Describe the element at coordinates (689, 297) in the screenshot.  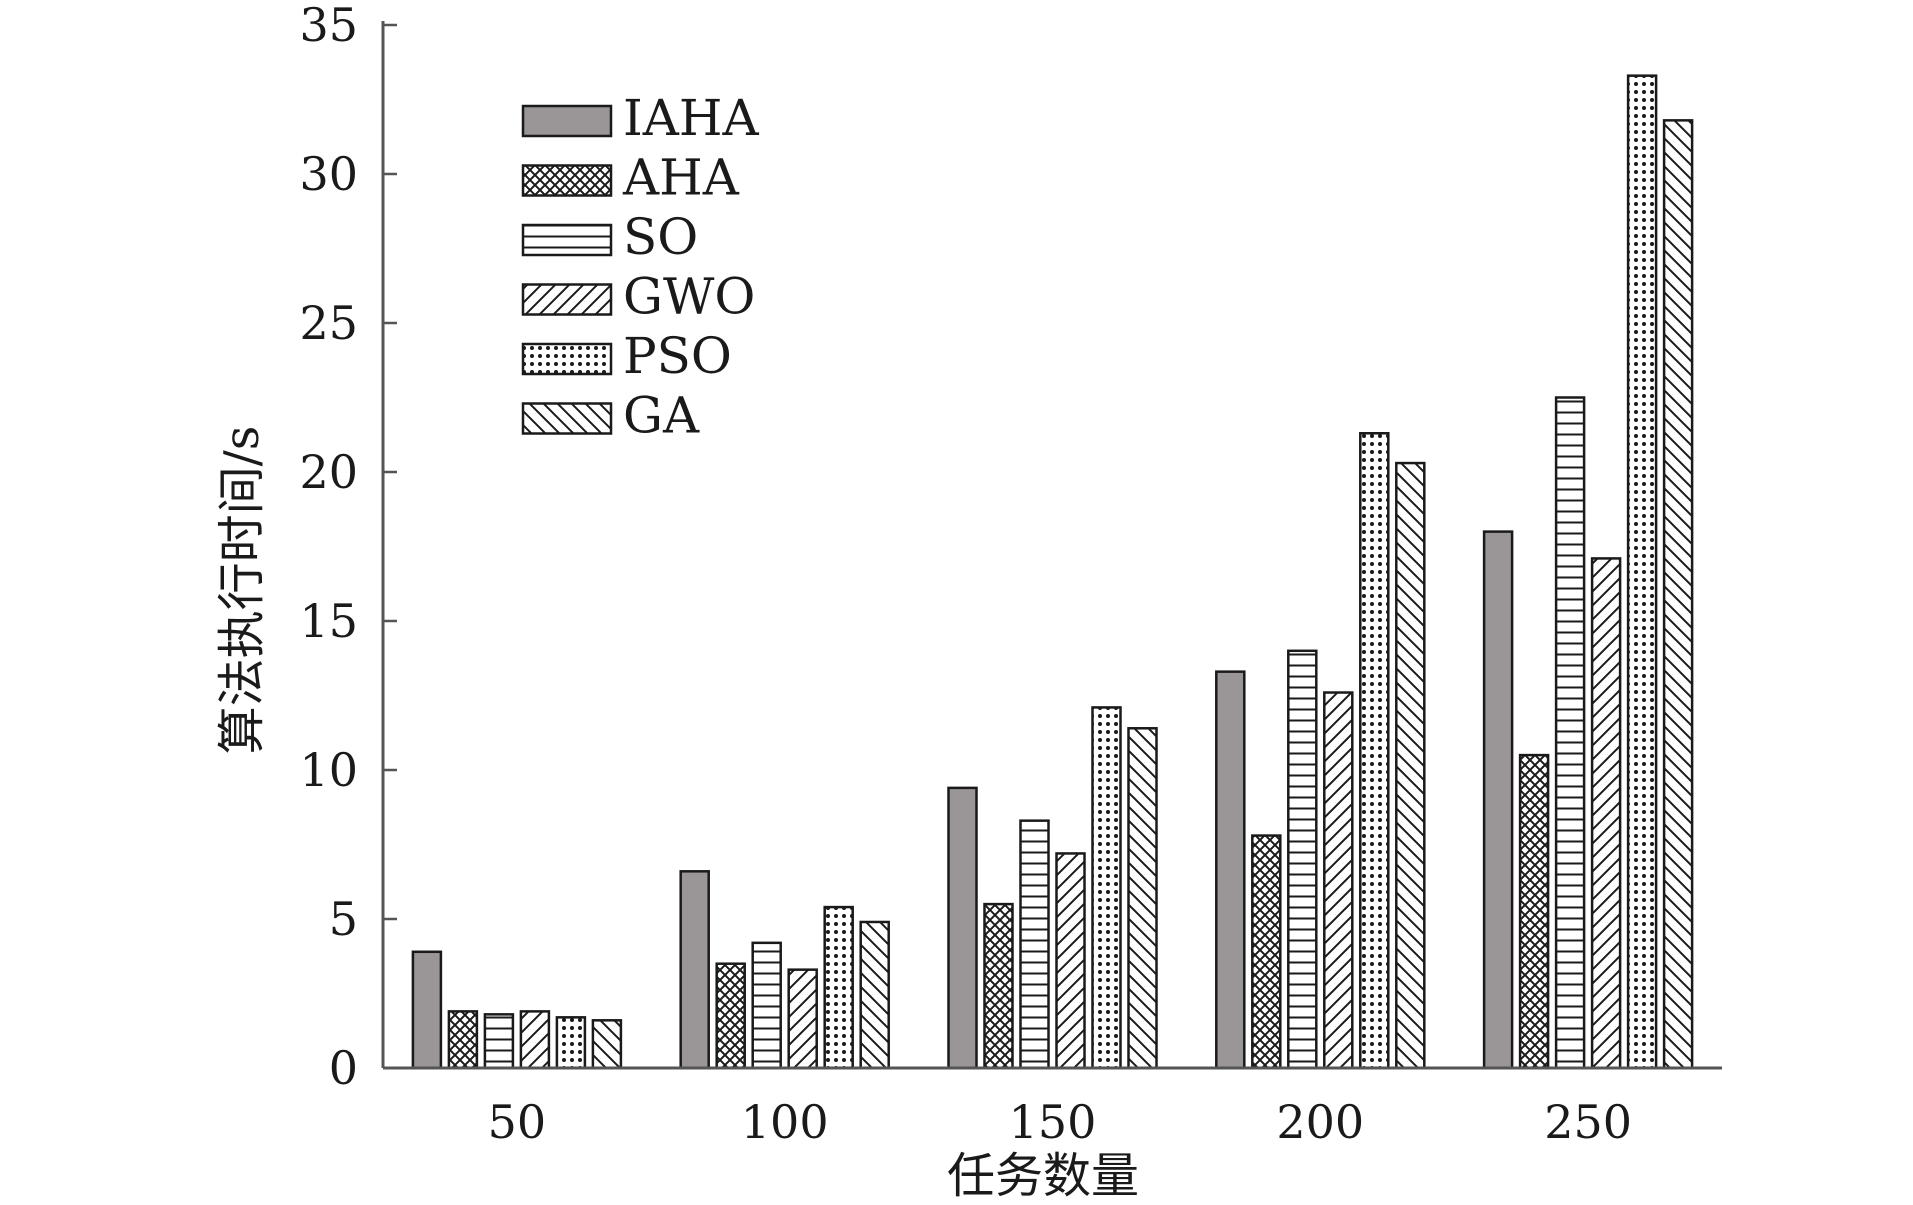
I see `legend-label: GWO` at that location.